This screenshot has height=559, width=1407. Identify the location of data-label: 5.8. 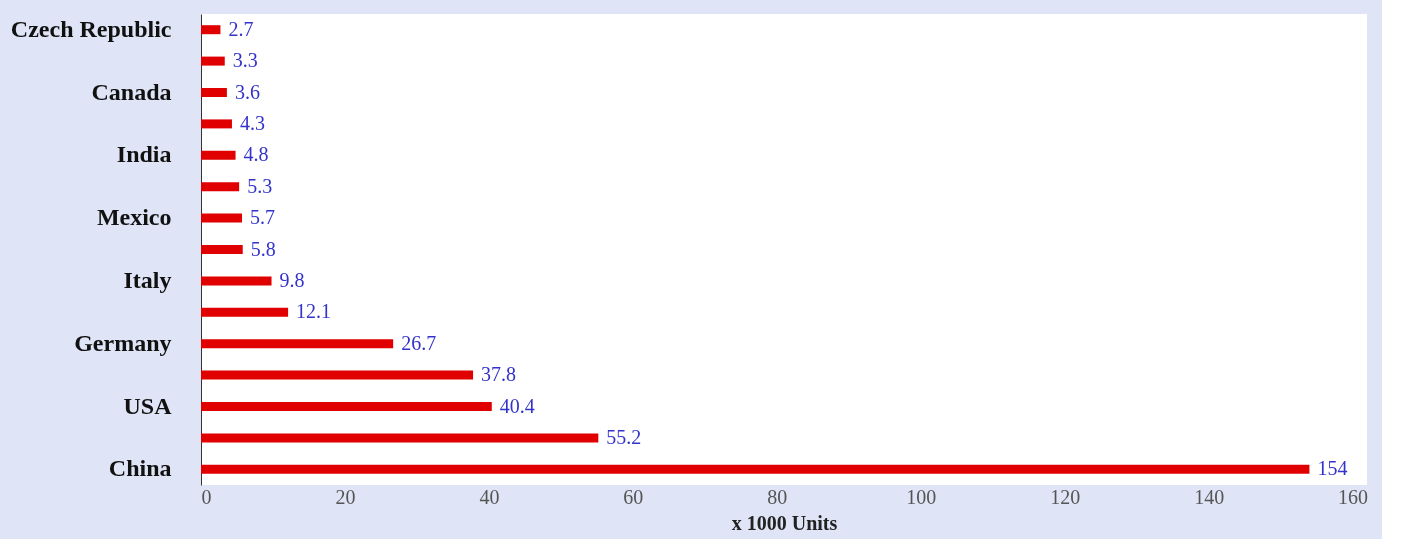
(263, 248).